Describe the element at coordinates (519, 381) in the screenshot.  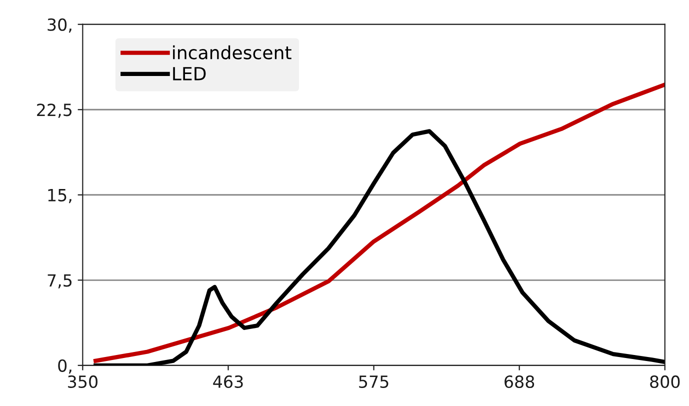
I see `x-tick-label: 688` at that location.